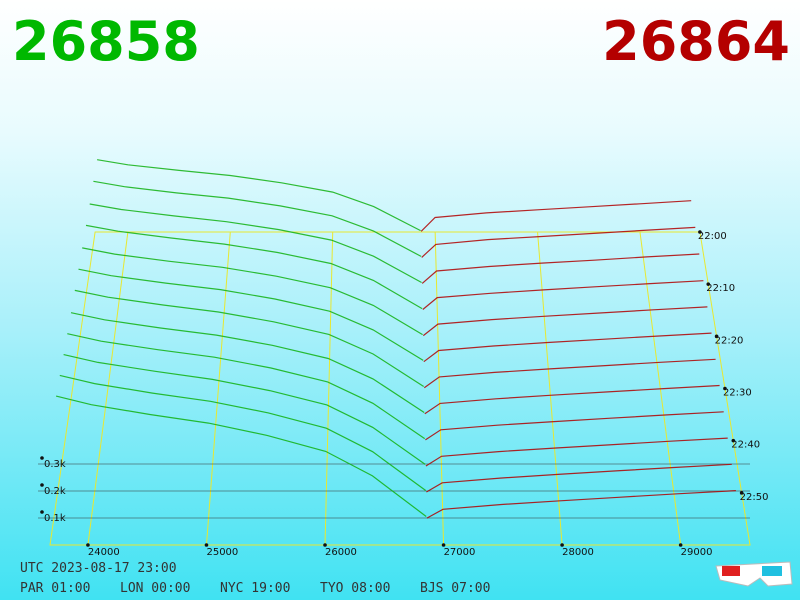 This screenshot has height=600, width=800. Describe the element at coordinates (720, 288) in the screenshot. I see `time-tick-label: 22:10` at that location.